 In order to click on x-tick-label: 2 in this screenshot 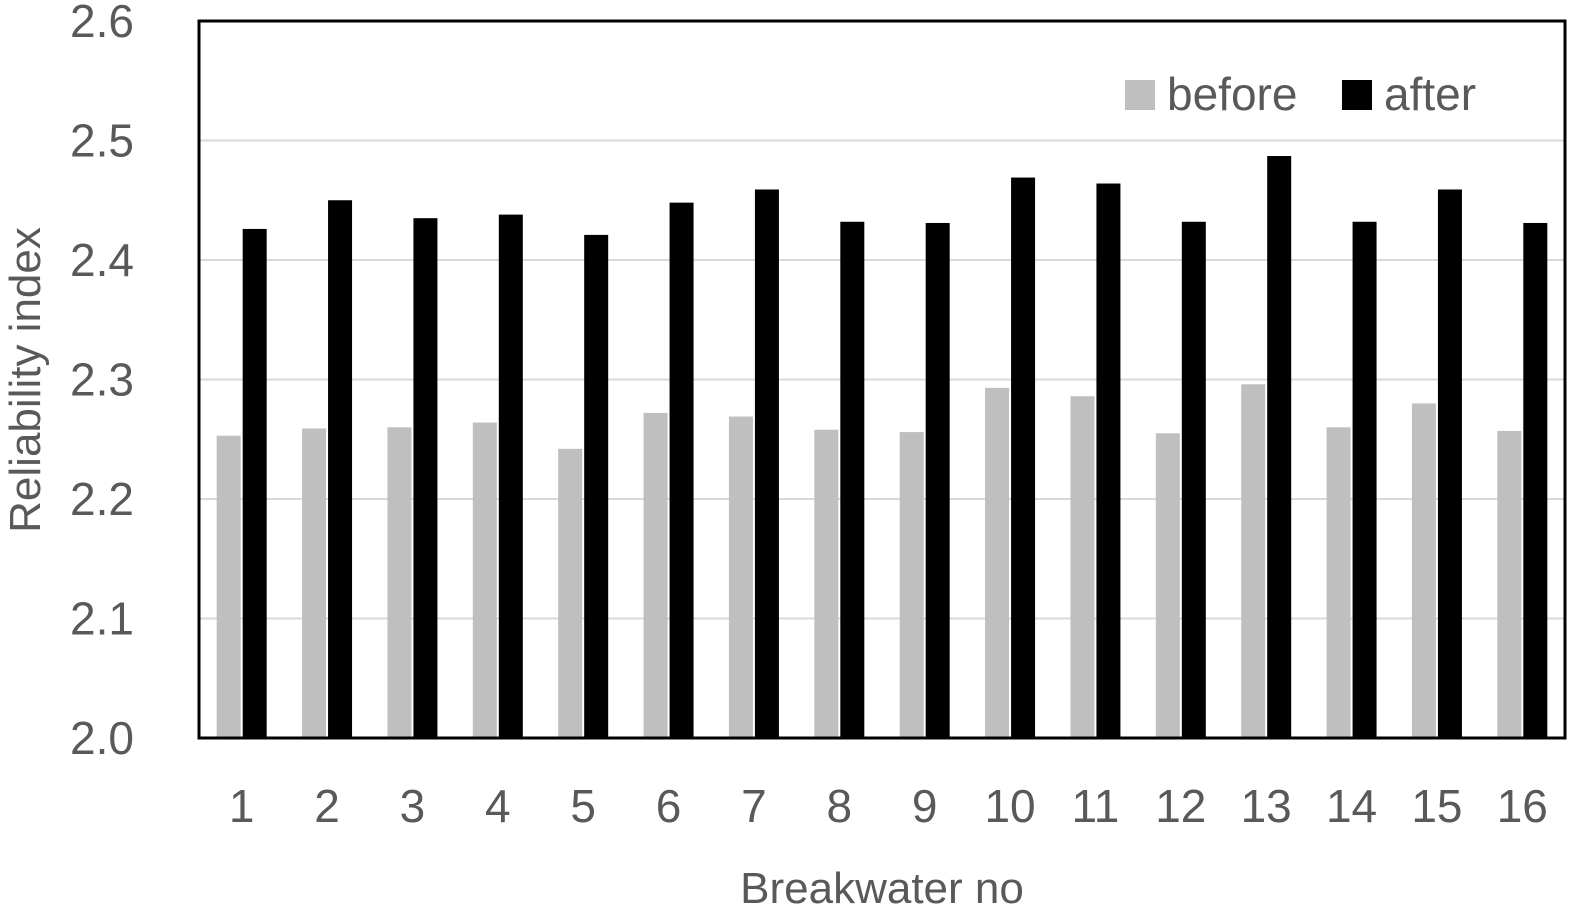, I will do `click(327, 806)`.